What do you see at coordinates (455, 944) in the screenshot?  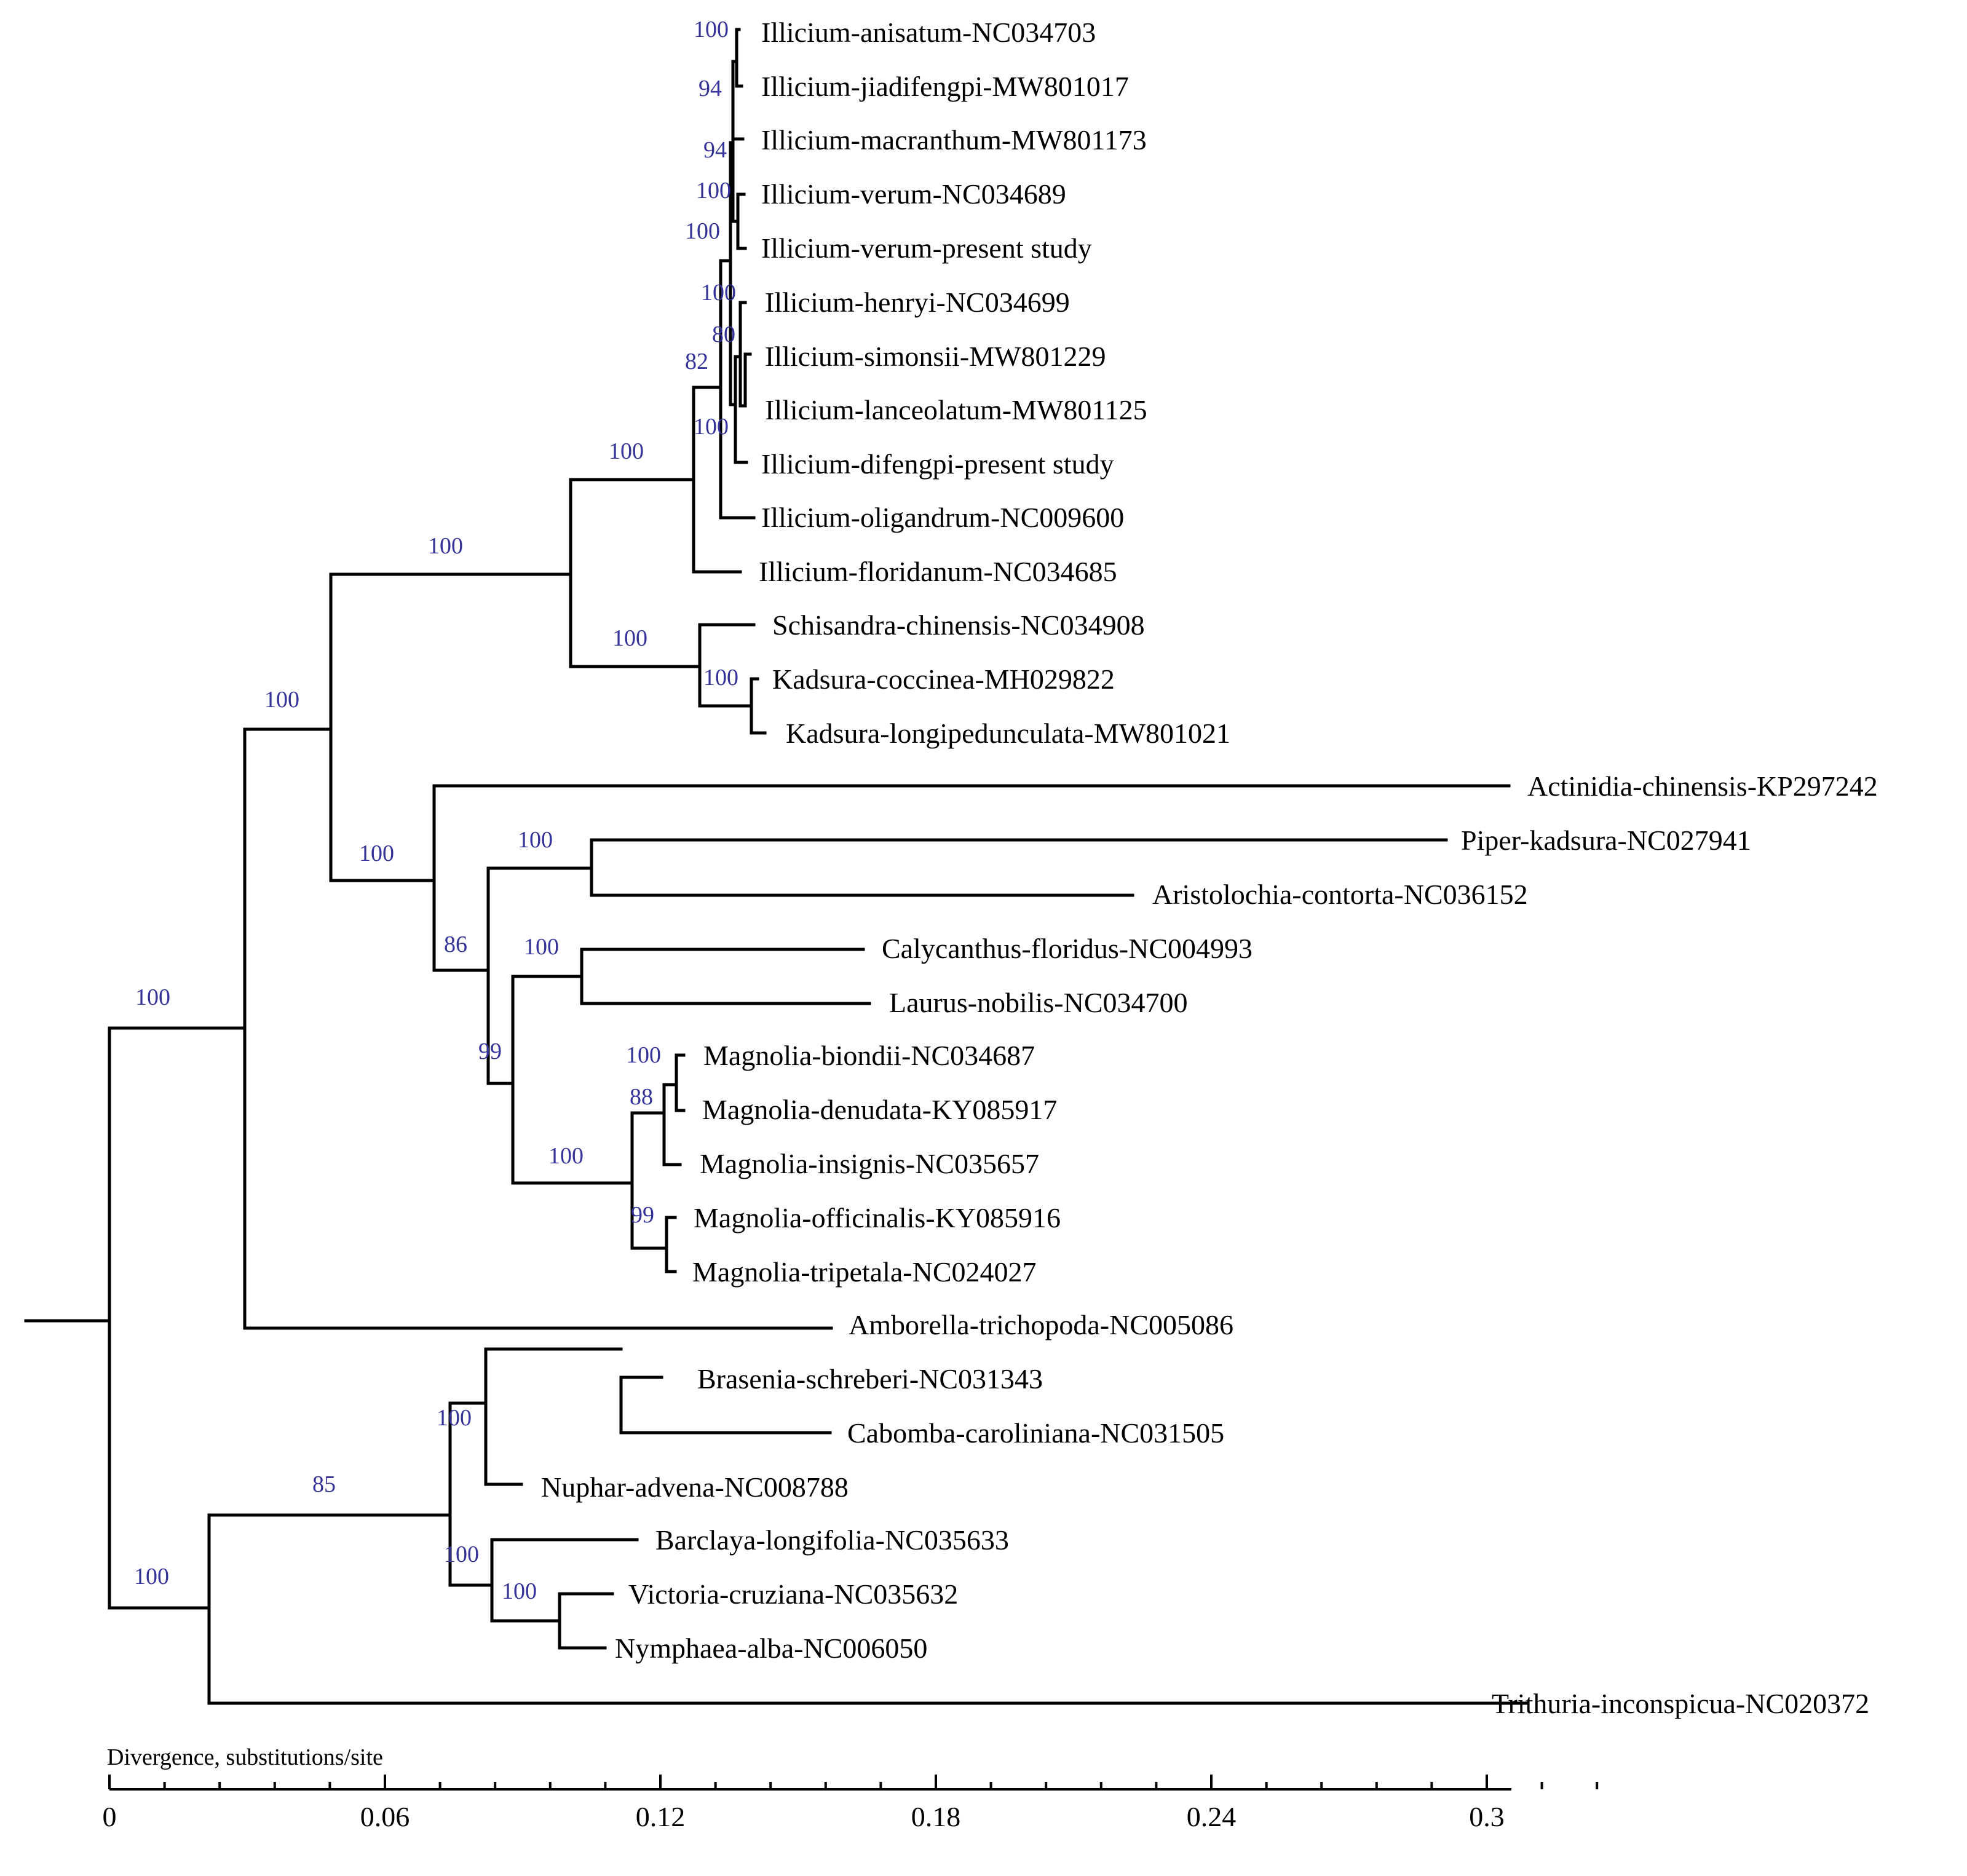 I see `bootstrap-value: 86` at bounding box center [455, 944].